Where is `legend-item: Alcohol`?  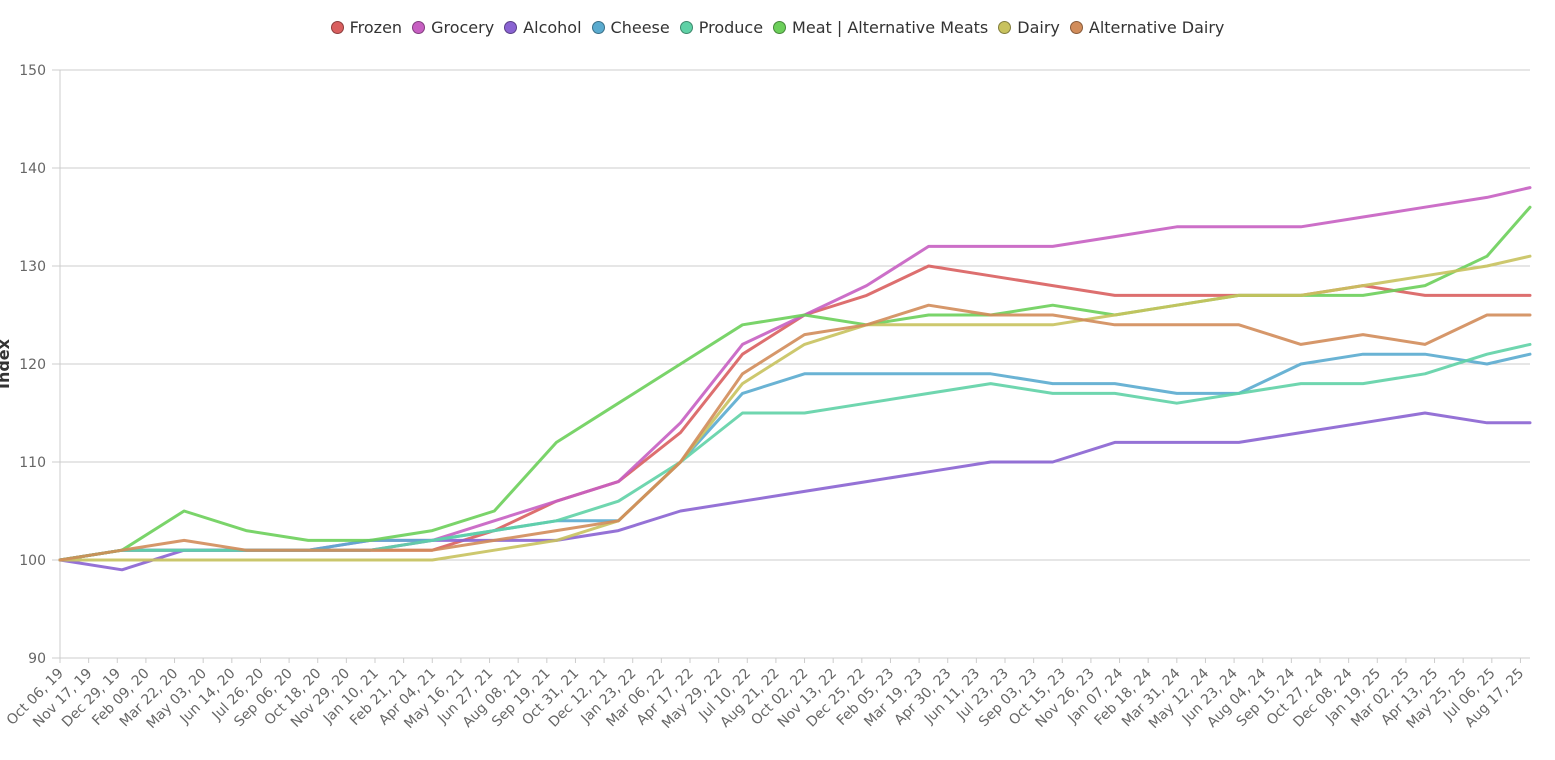 legend-item: Alcohol is located at coordinates (543, 27).